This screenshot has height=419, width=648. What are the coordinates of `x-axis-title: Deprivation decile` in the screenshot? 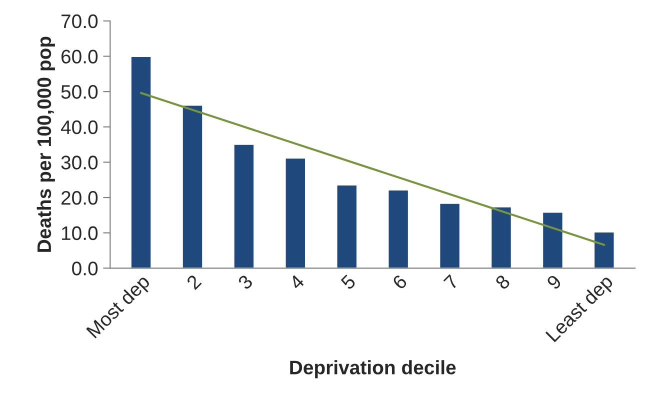 It's located at (373, 369).